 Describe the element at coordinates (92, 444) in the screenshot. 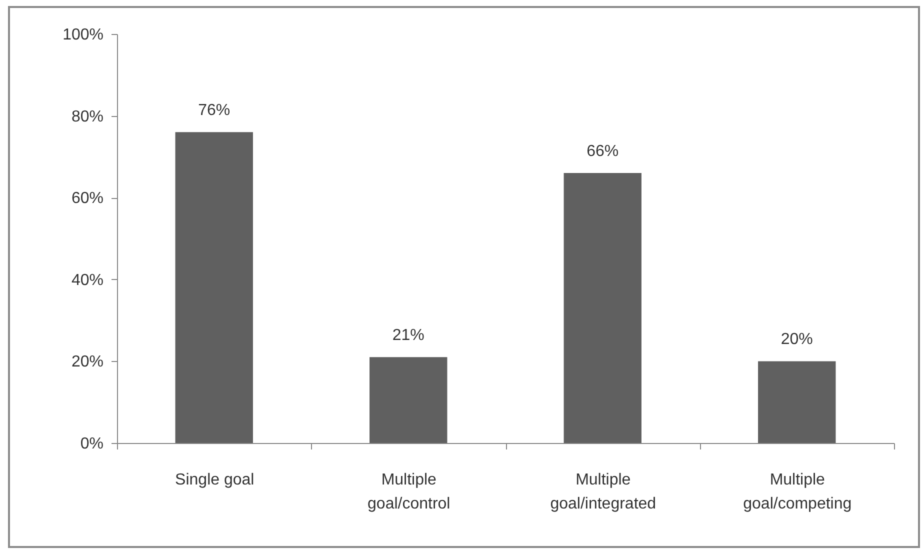

I see `y-tick-label: 0%` at that location.